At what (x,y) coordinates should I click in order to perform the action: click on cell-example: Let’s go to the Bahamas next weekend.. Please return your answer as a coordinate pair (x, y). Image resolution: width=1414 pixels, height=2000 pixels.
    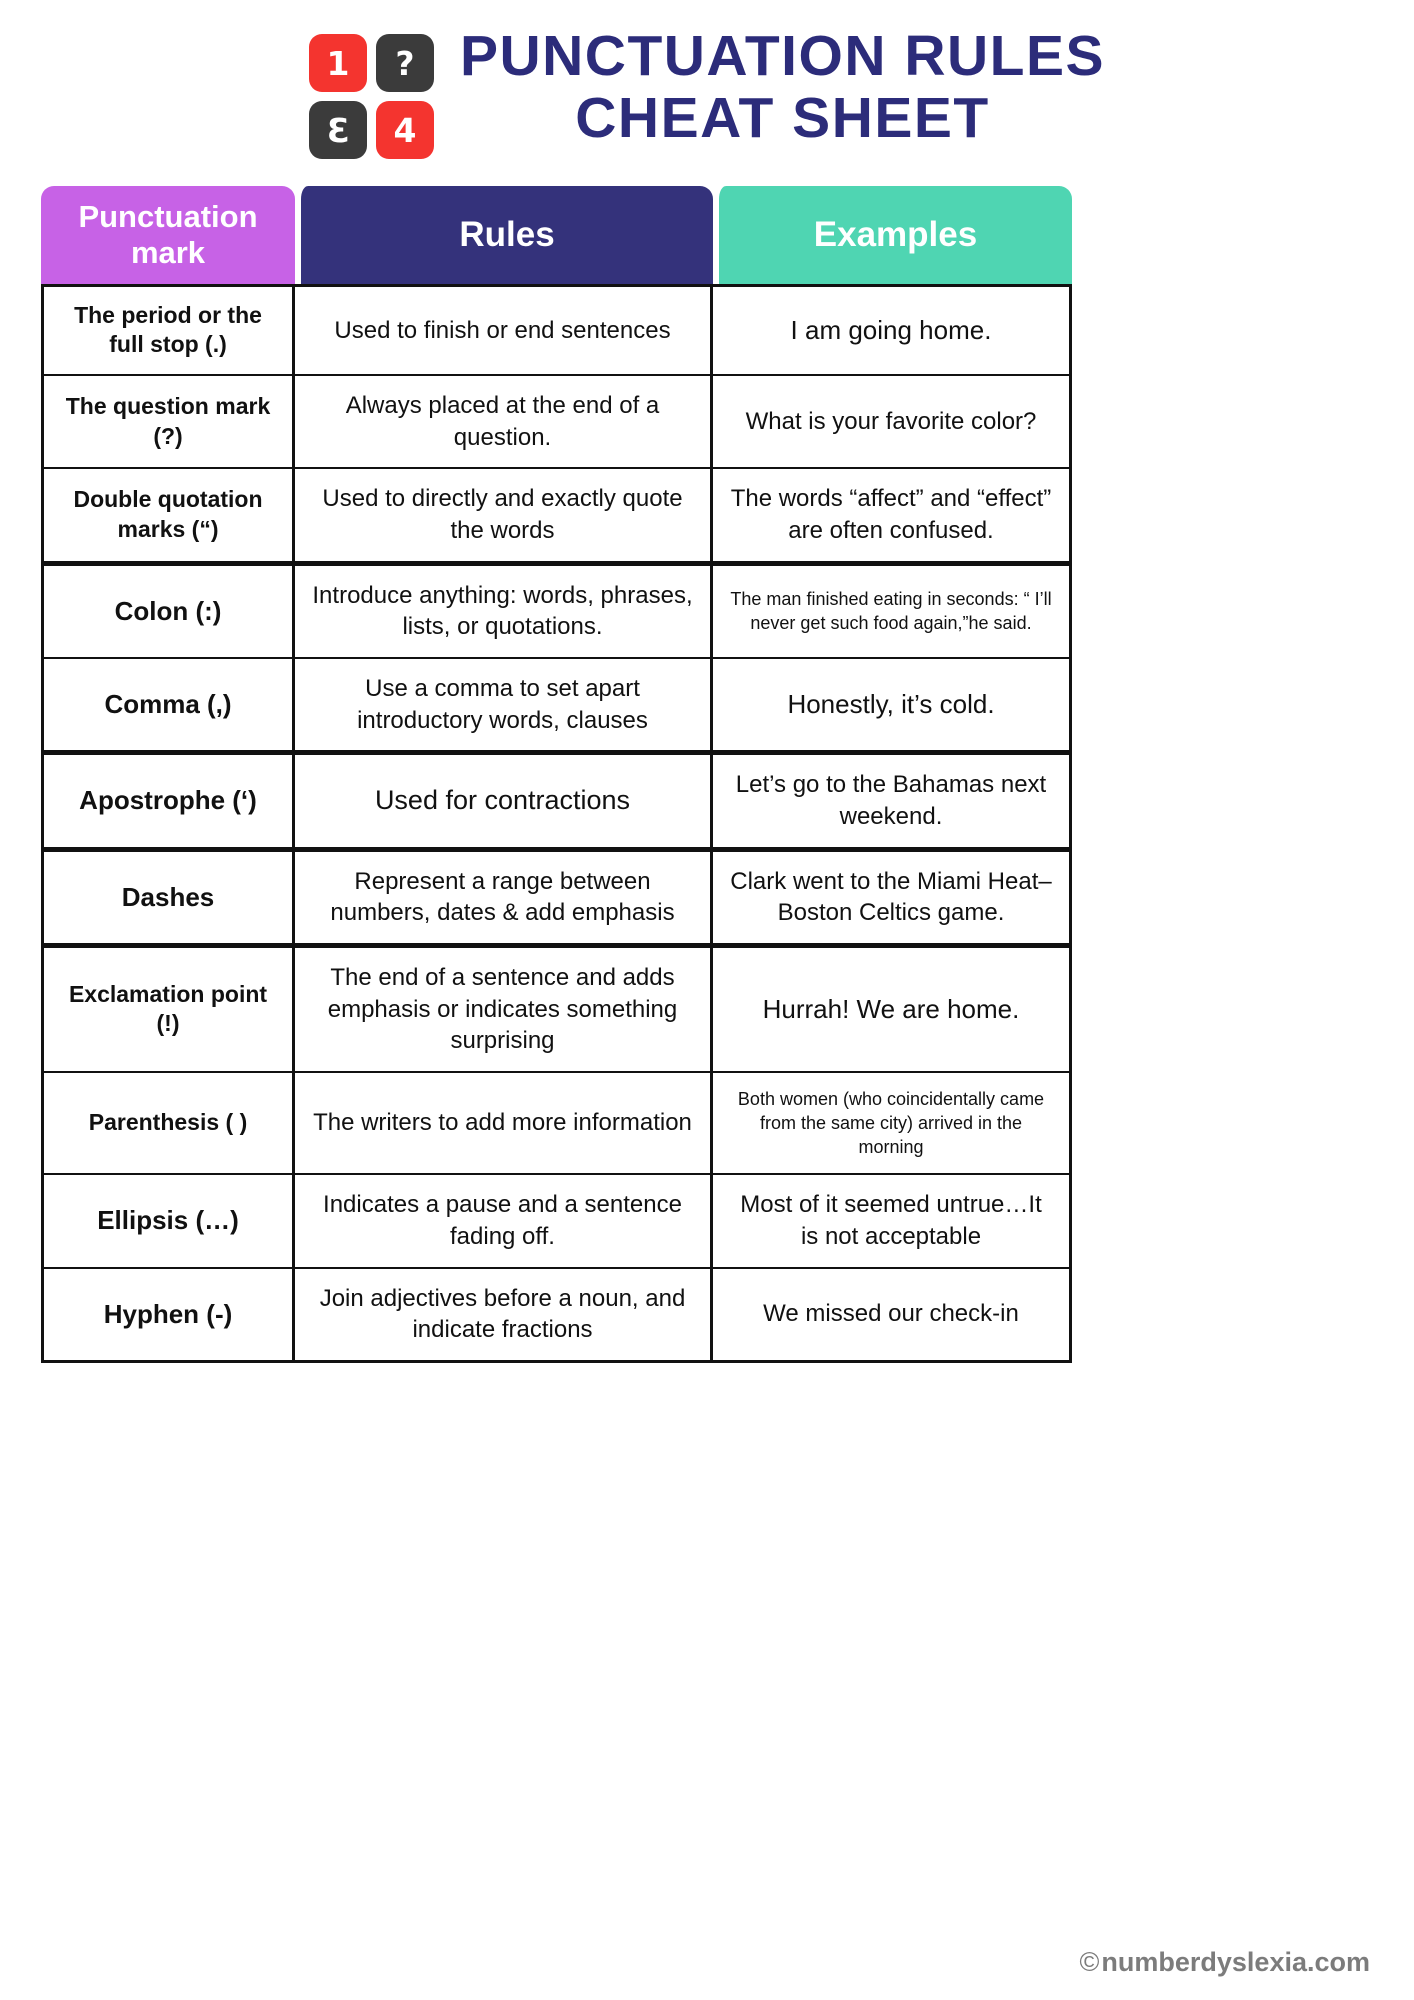
    Looking at the image, I should click on (892, 803).